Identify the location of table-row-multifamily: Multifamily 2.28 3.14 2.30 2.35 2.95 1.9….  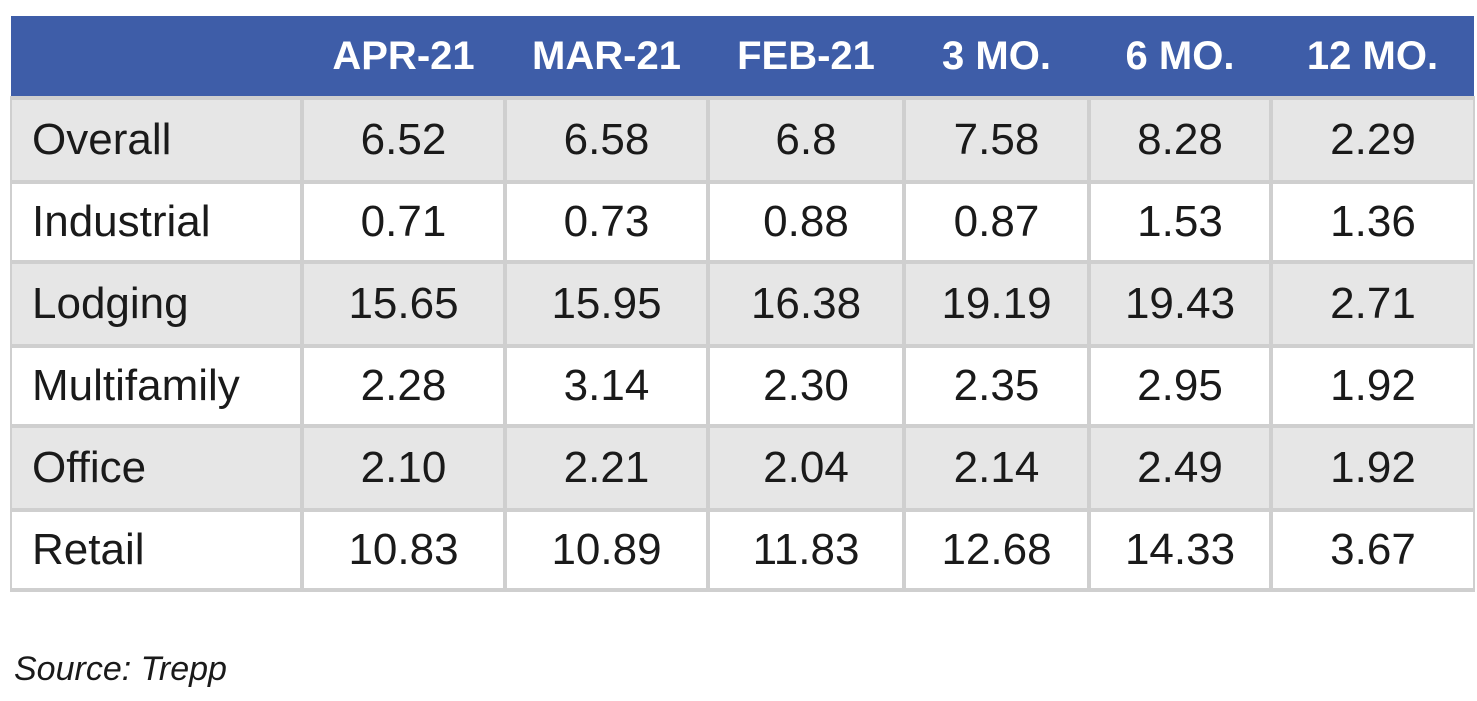
(742, 386).